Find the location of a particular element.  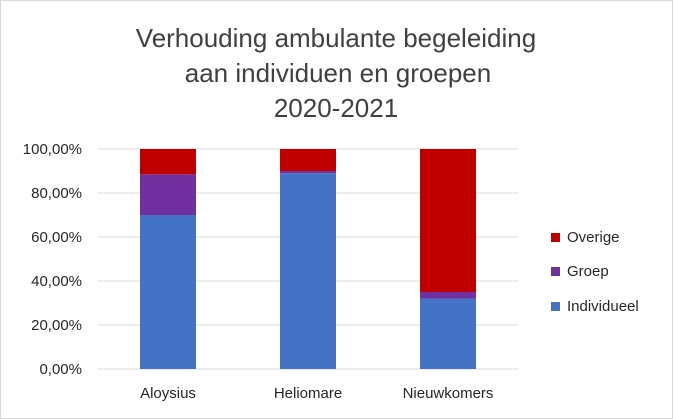

x-tick-label: Heliomare is located at coordinates (308, 393).